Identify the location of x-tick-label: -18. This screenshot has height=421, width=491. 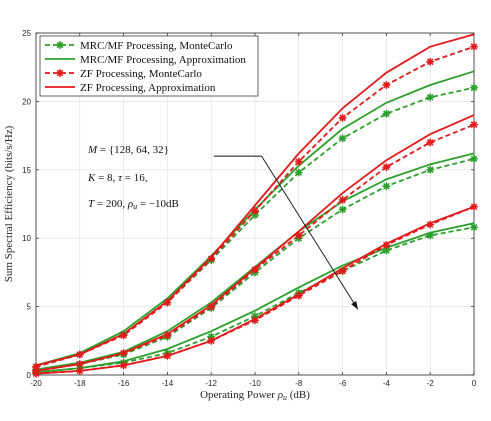
(80, 383).